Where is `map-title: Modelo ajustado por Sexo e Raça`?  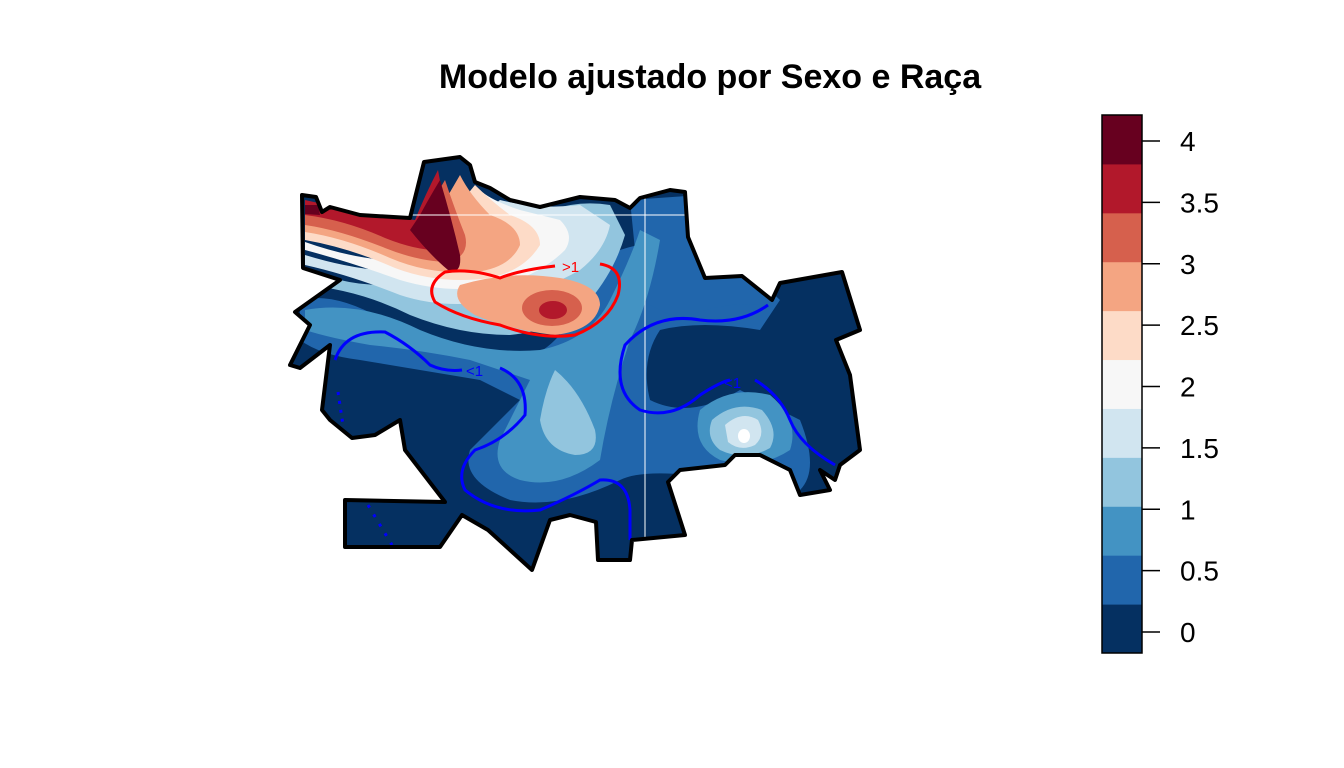 map-title: Modelo ajustado por Sexo e Raça is located at coordinates (710, 77).